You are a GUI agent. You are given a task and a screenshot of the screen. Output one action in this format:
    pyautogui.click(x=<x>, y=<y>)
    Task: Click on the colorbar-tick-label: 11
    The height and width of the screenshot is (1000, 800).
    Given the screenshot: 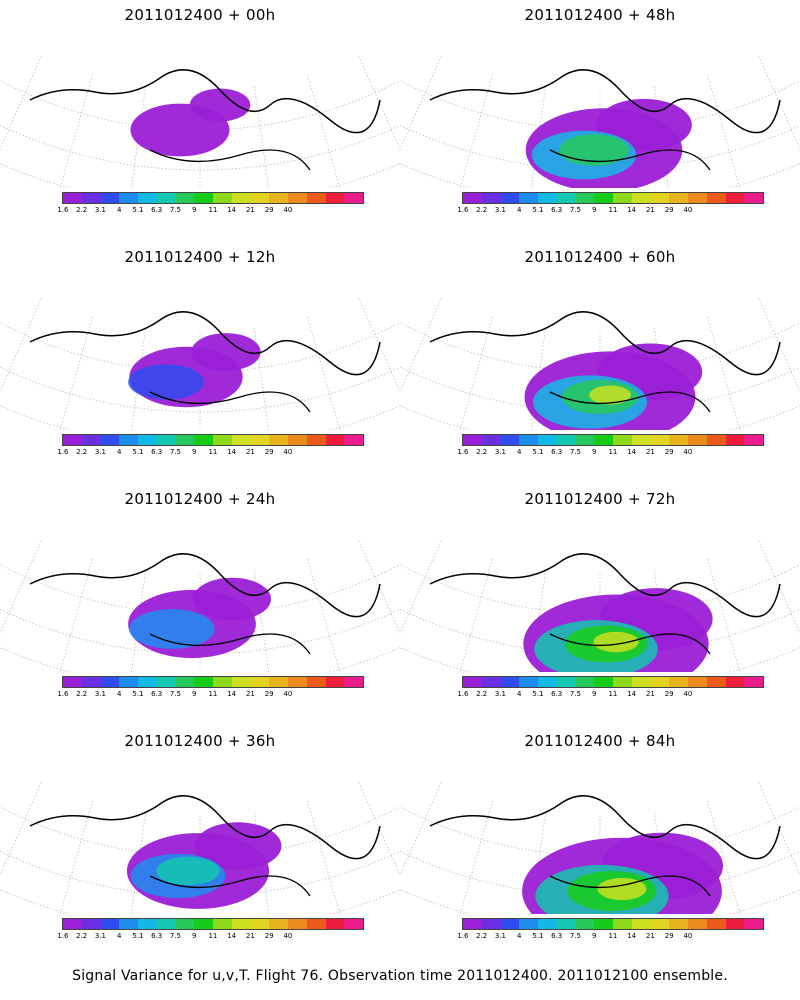 What is the action you would take?
    pyautogui.click(x=613, y=936)
    